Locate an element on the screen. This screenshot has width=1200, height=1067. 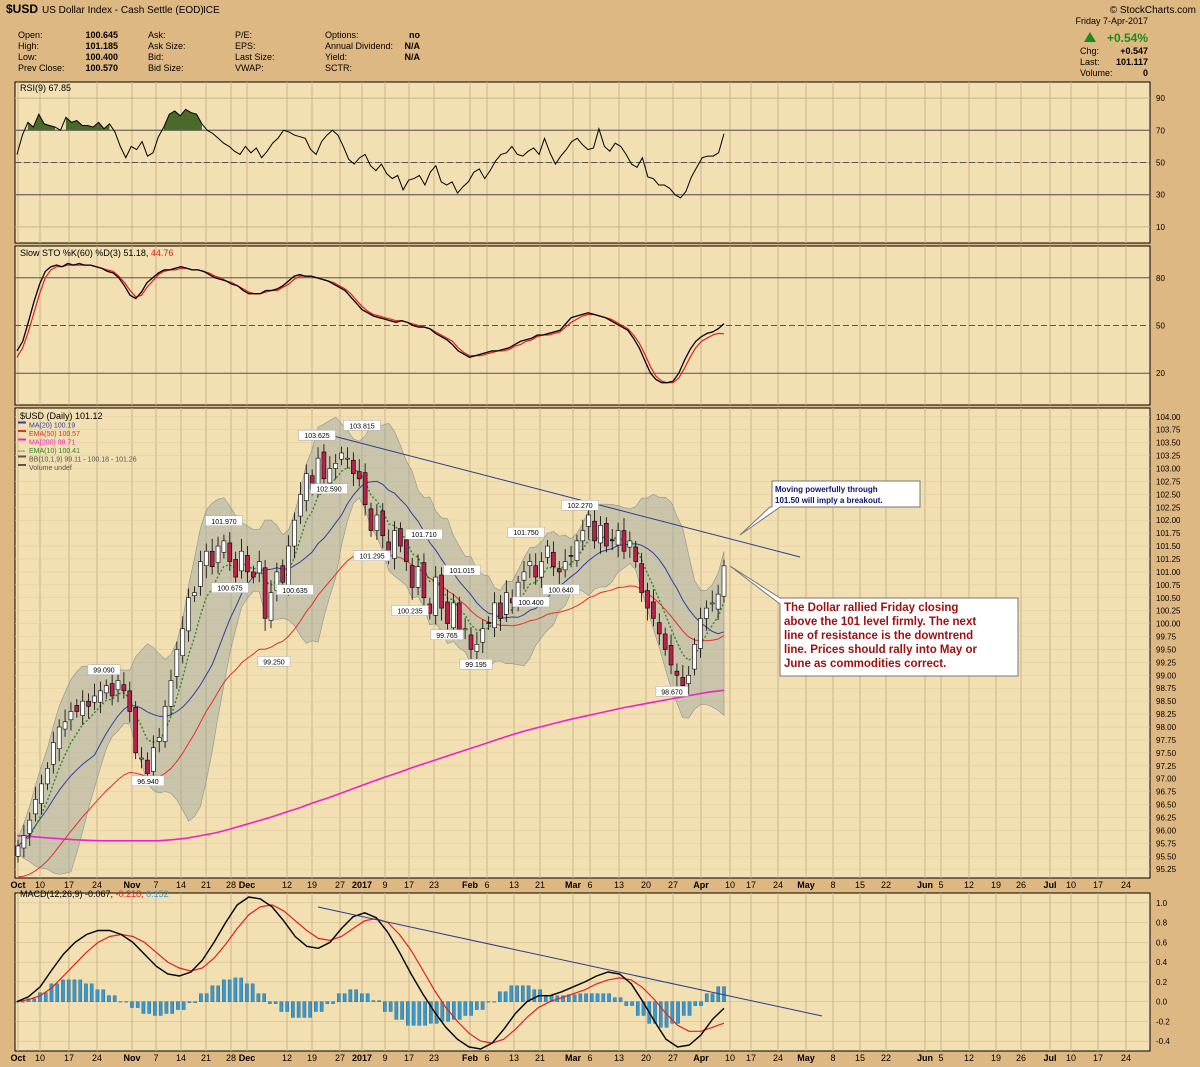
price-legend: BB(10,1,9) 99.11 - 100.18 - 101.26 is located at coordinates (83, 460).